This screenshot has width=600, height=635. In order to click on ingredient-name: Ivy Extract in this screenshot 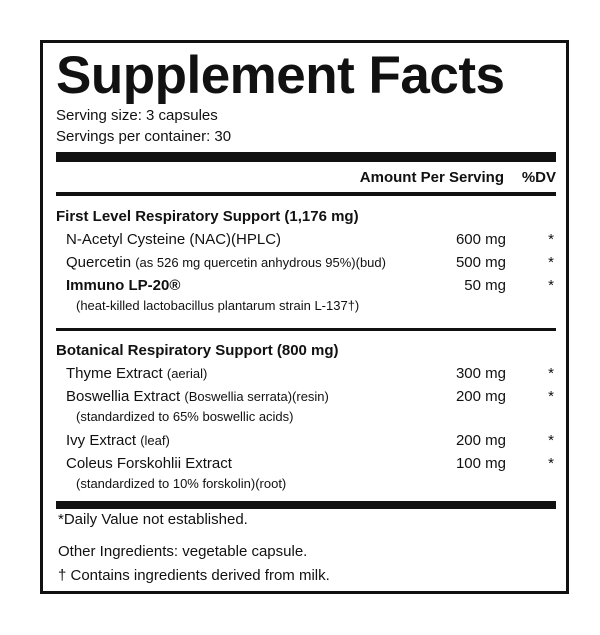, I will do `click(101, 440)`.